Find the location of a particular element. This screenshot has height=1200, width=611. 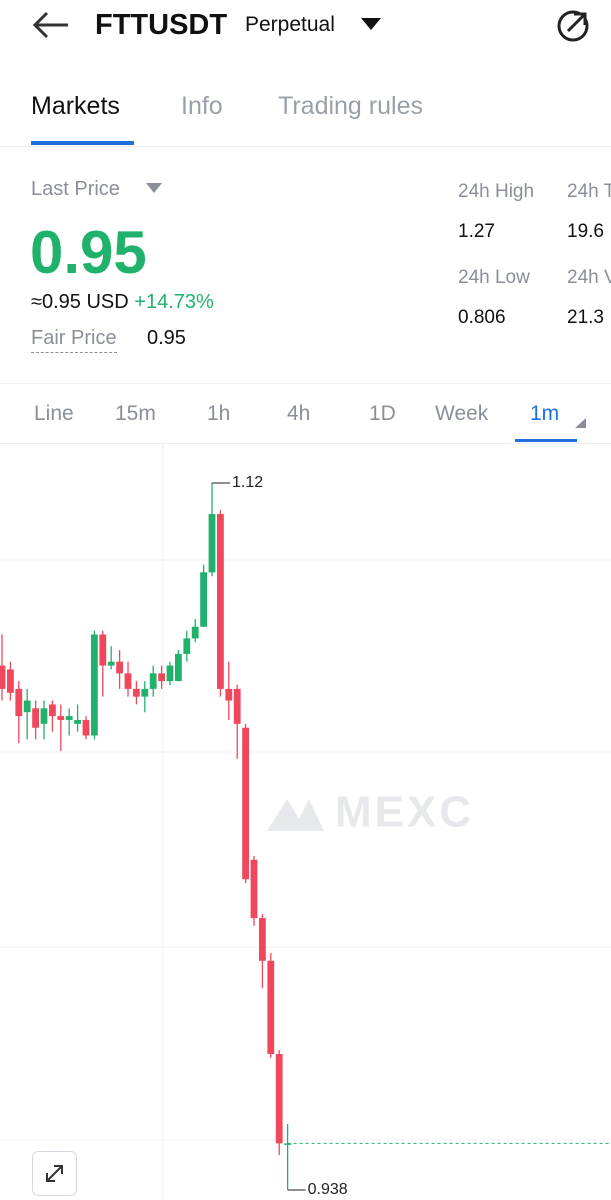

expand-button is located at coordinates (54, 1173).